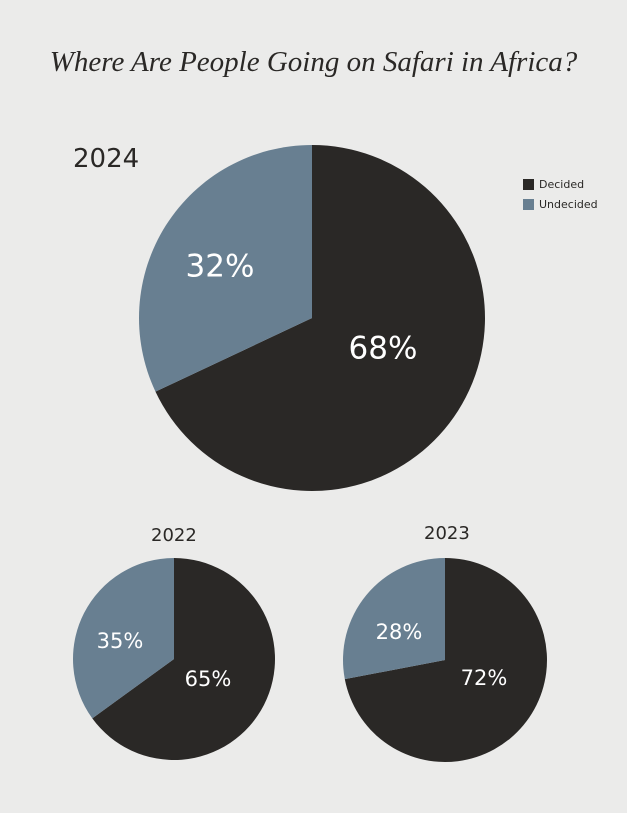 The width and height of the screenshot is (627, 813). I want to click on pie-2024-slice-undecided, so click(225, 268).